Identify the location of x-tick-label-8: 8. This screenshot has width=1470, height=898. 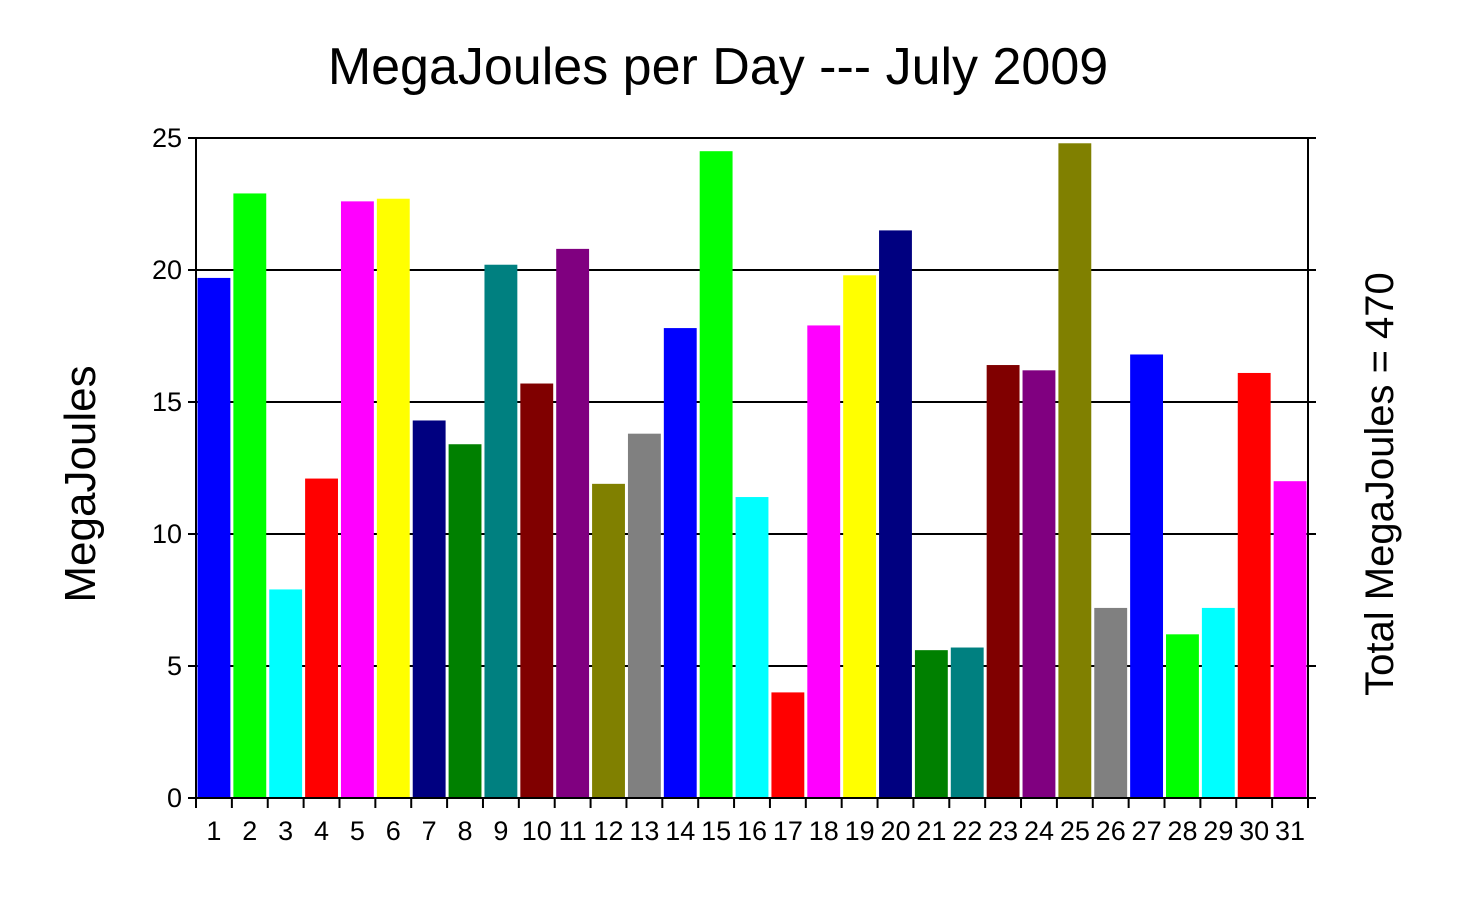
(465, 831).